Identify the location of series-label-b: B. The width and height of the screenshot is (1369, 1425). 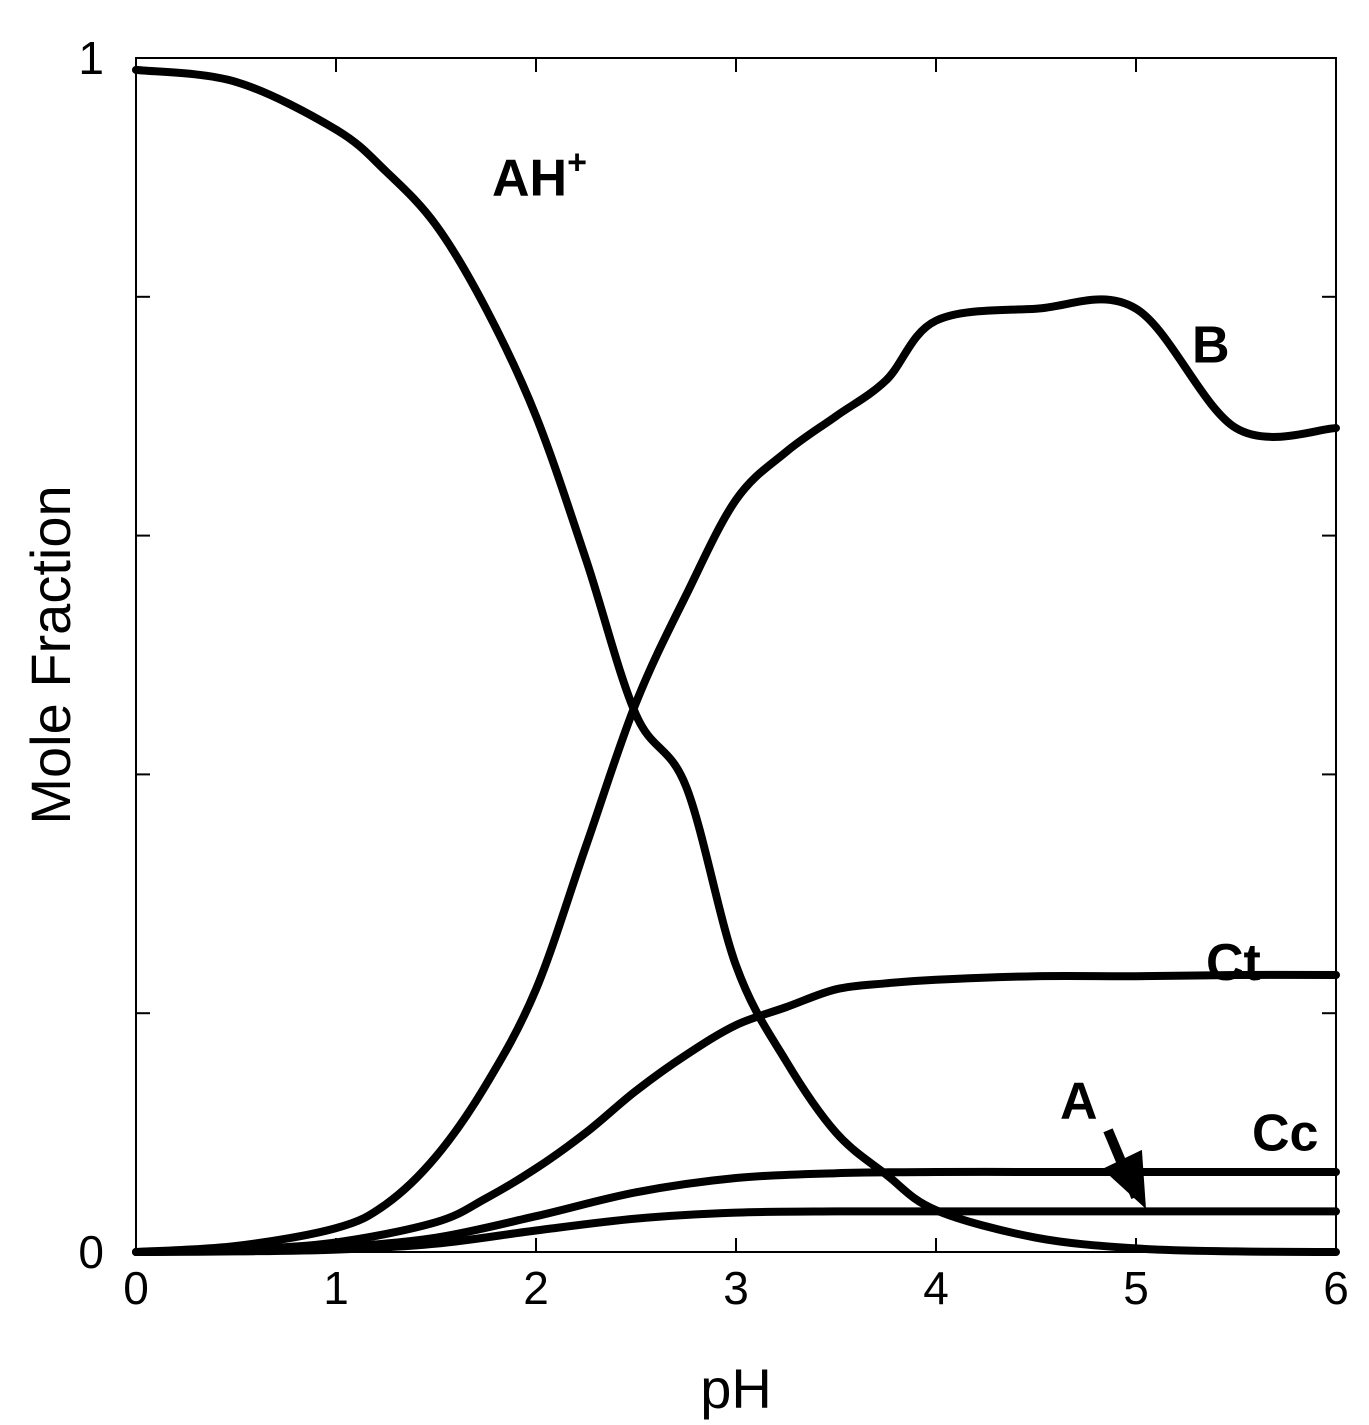
(1211, 345).